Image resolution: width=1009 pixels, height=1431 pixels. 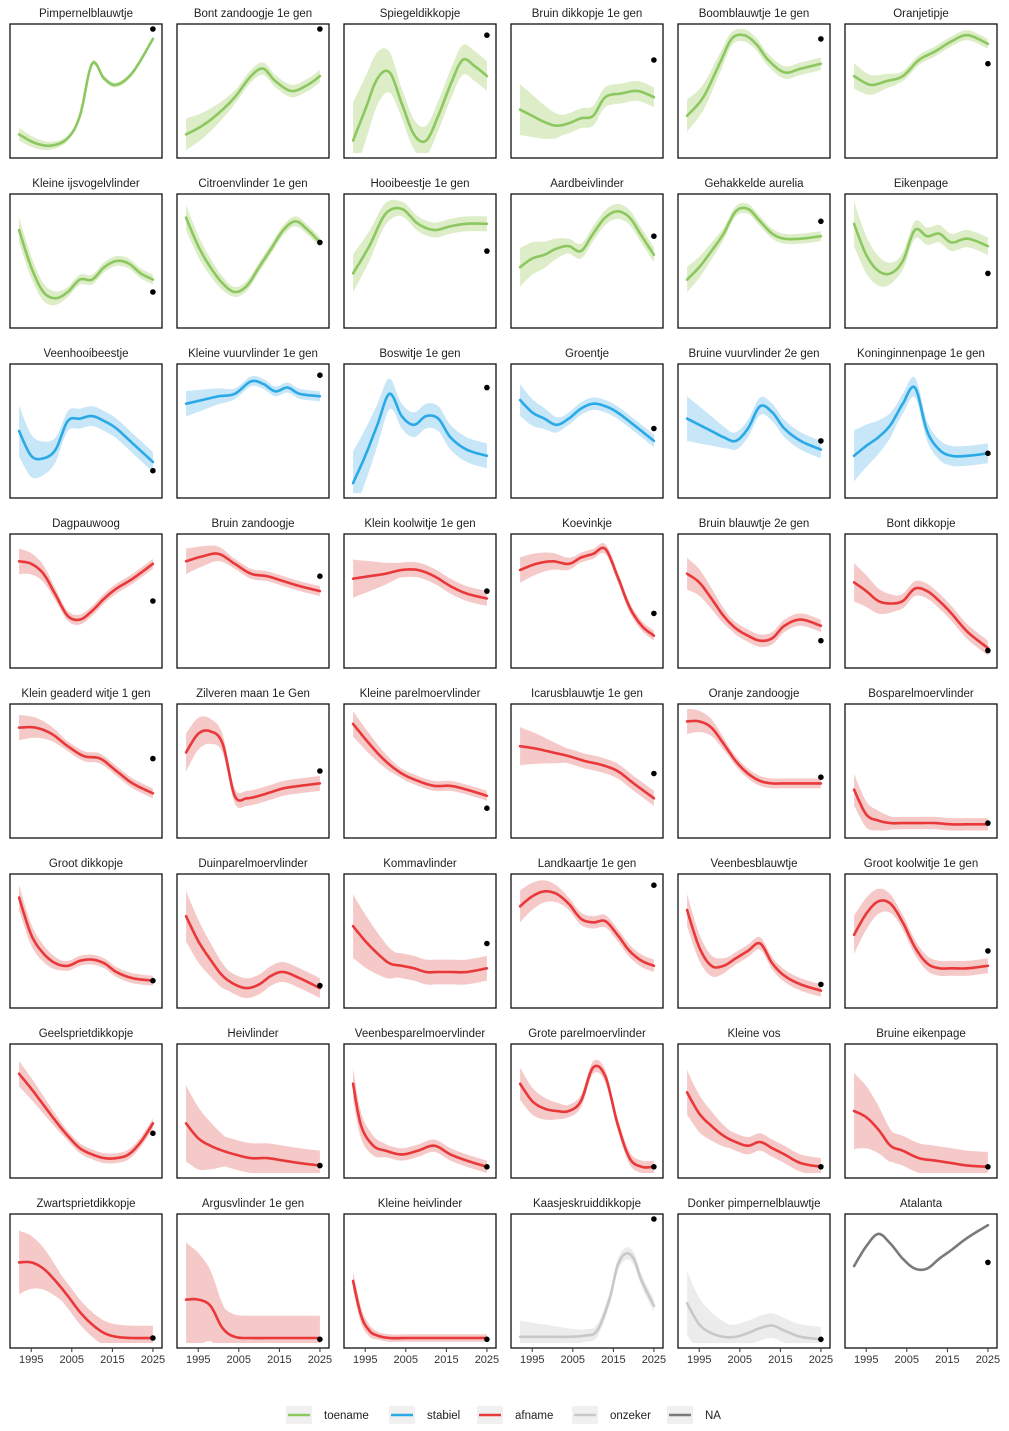 What do you see at coordinates (86, 933) in the screenshot?
I see `panel: Groot dikkopje` at bounding box center [86, 933].